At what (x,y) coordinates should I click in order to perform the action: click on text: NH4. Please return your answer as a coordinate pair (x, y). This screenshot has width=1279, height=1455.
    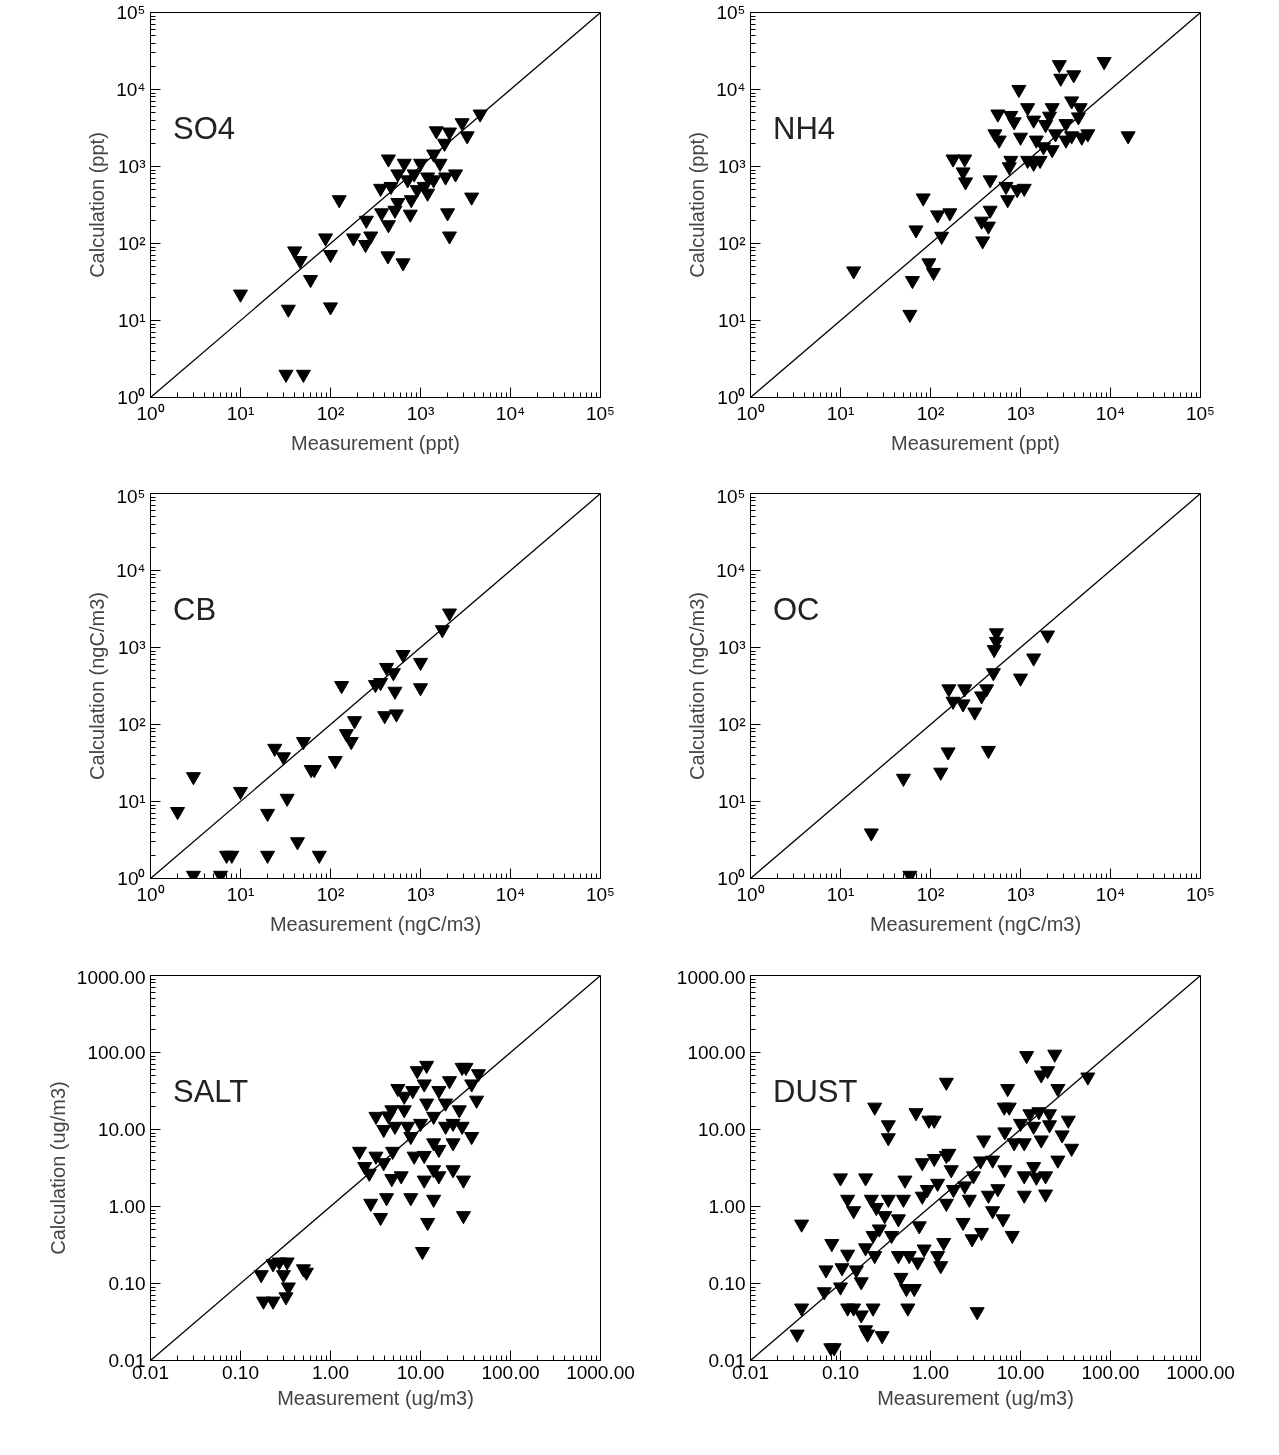
    Looking at the image, I should click on (804, 128).